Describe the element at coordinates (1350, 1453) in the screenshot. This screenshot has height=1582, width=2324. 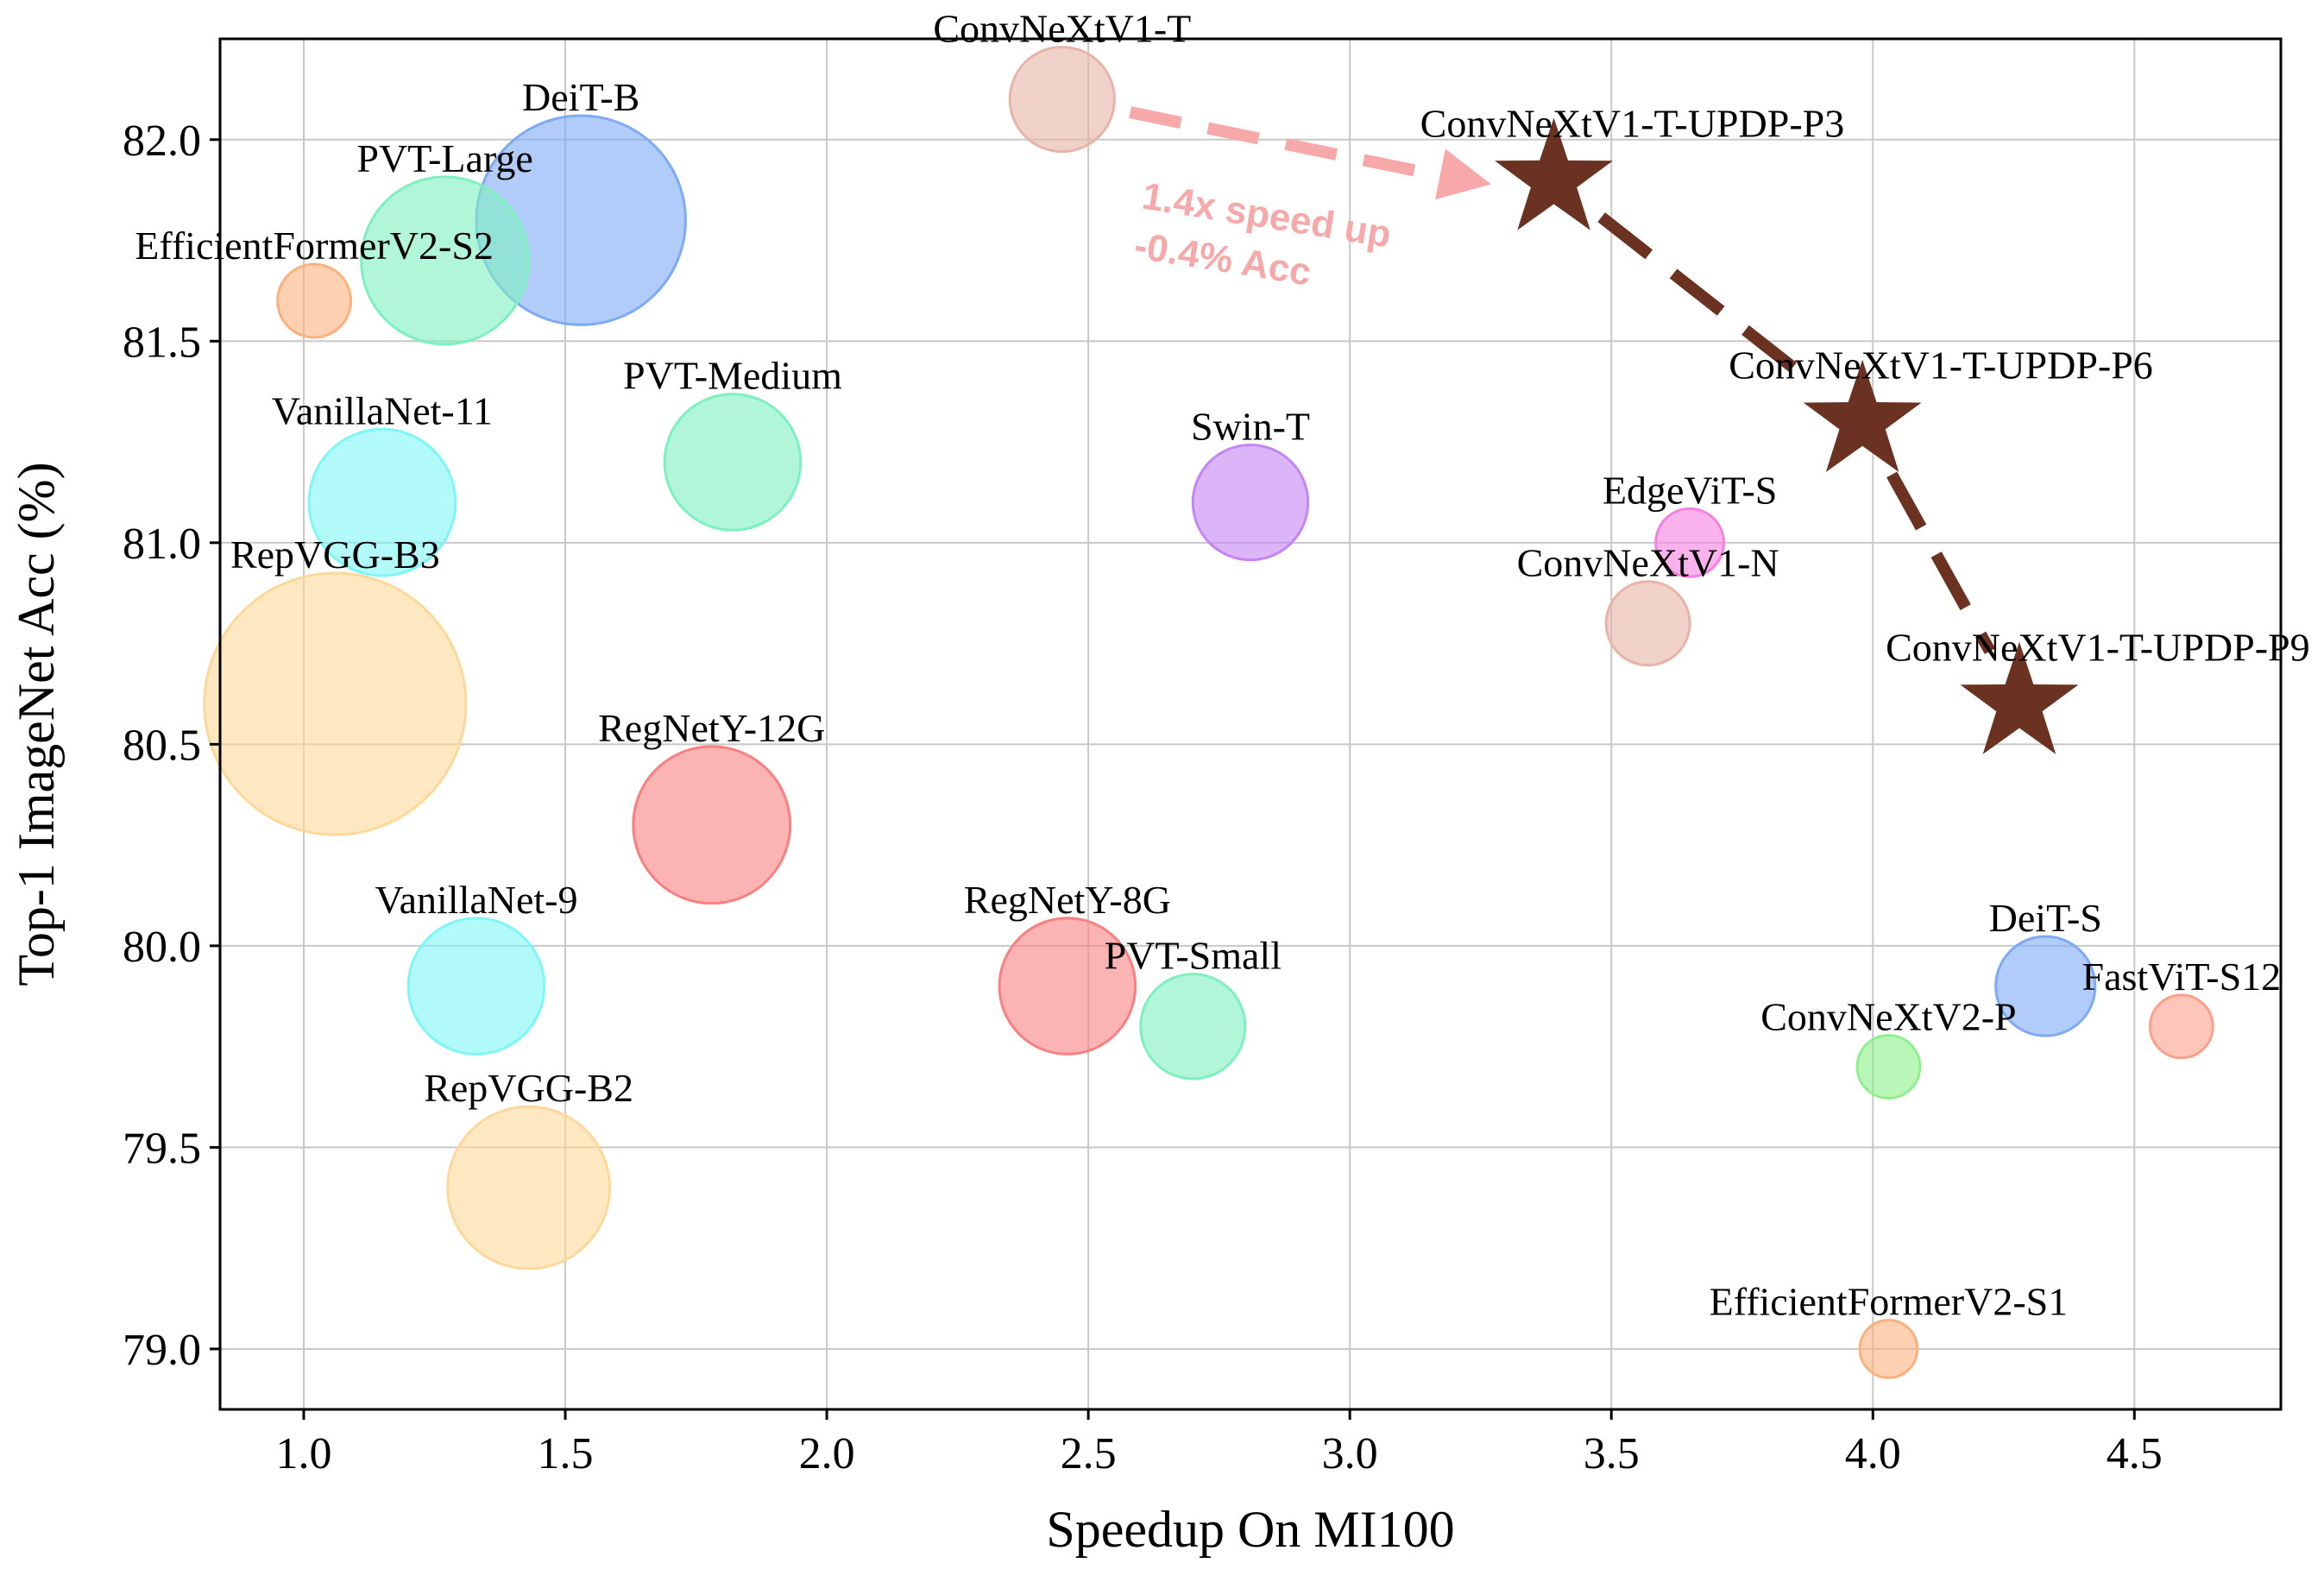
I see `x-tick-label: 3.0` at that location.